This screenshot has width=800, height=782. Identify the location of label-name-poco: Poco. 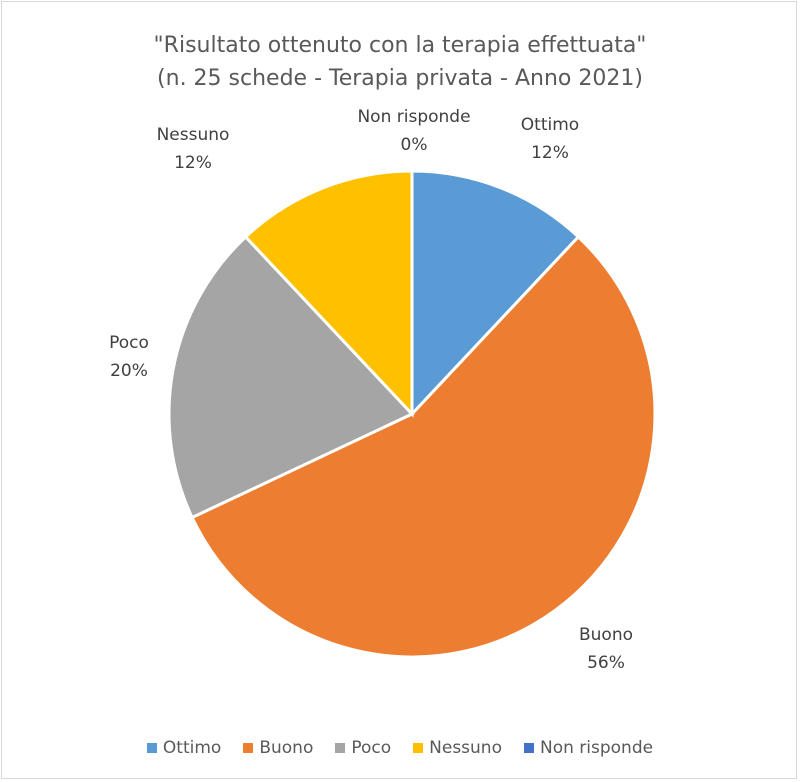
(129, 343).